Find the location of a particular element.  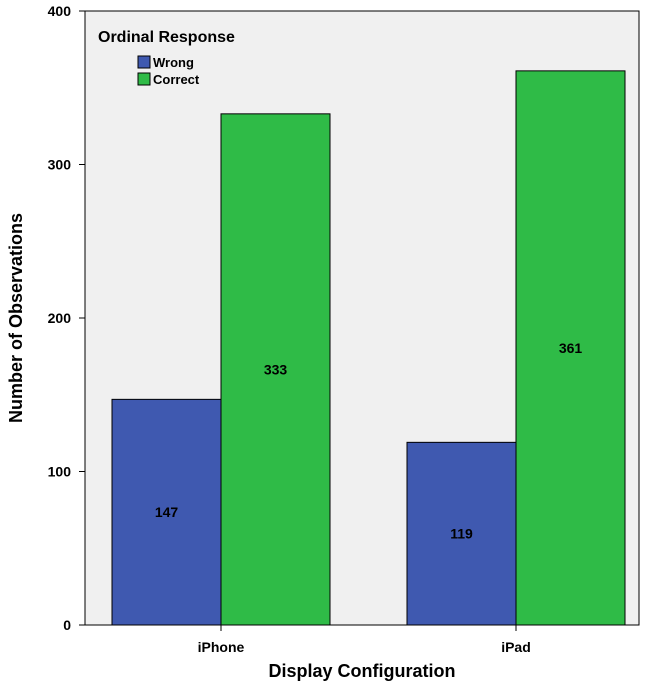

y-axis: 0 100 200 300 400 is located at coordinates (66, 318).